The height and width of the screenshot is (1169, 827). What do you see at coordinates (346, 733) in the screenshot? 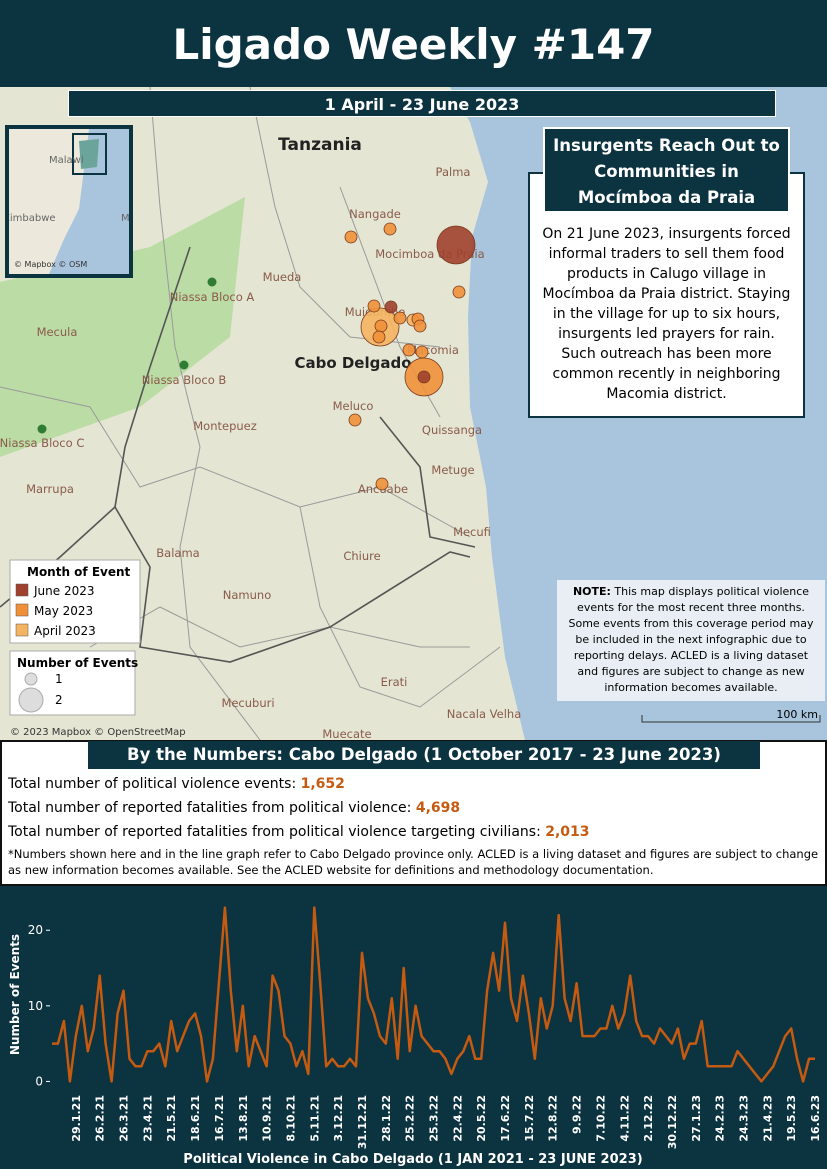
I see `place-label: Muecate` at bounding box center [346, 733].